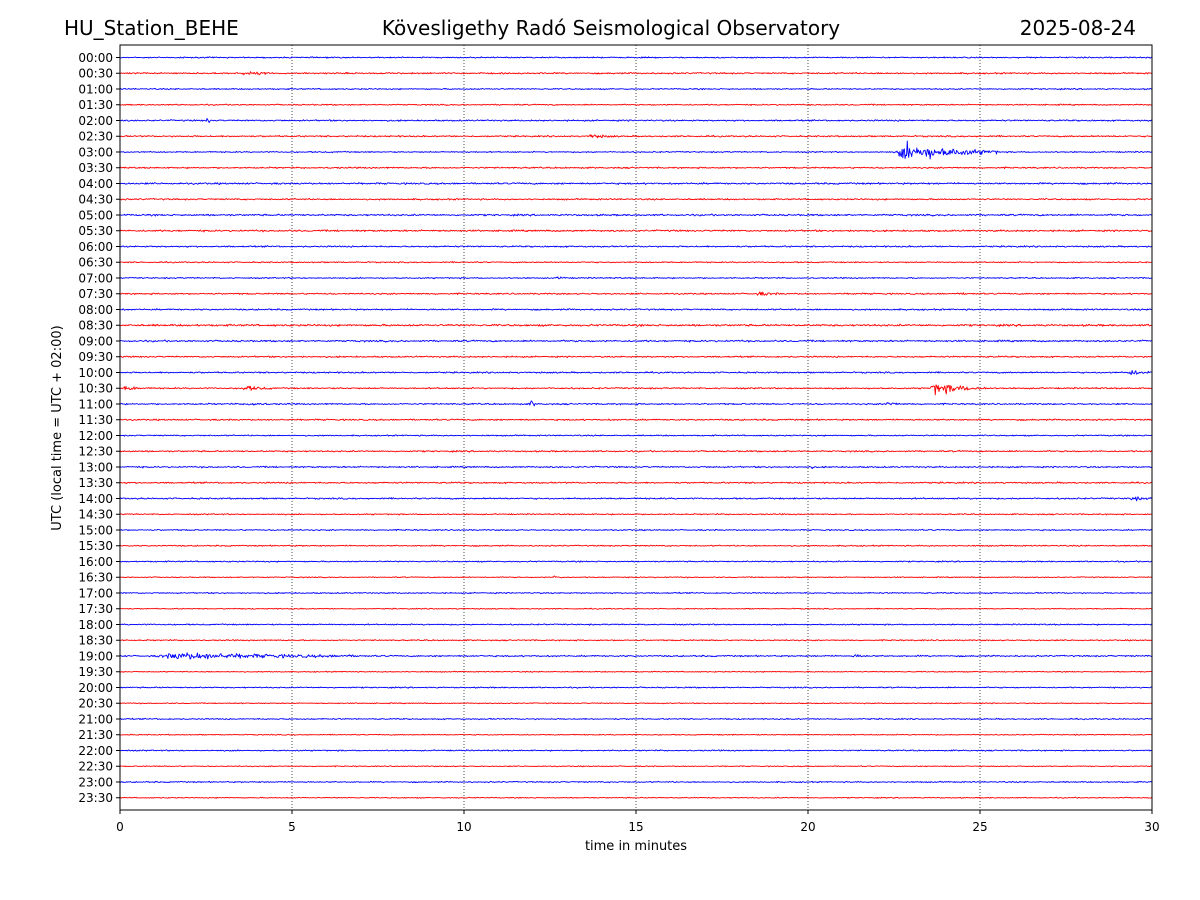 The width and height of the screenshot is (1200, 900). I want to click on y-tick-label: 08:30, so click(95, 326).